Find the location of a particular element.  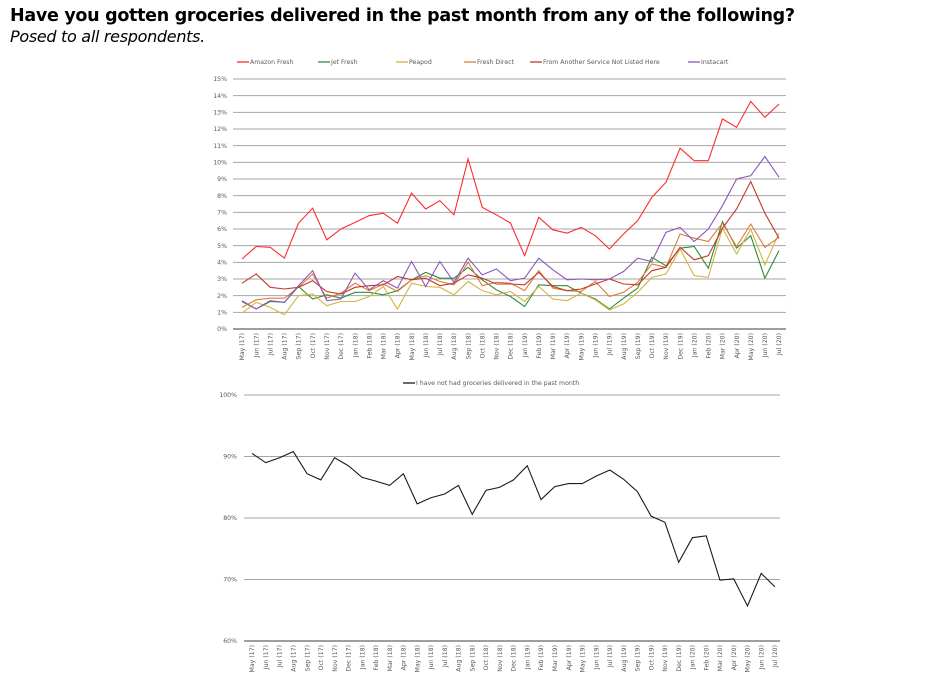

bottom-chart-x-tick-label: Nov (17) is located at coordinates (335, 658).